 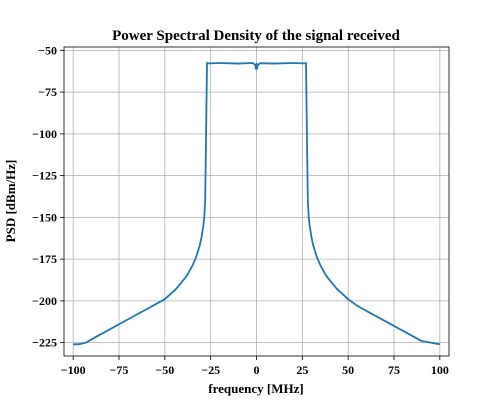 I want to click on y-axis-label: PSD [dBm/Hz], so click(x=10, y=201).